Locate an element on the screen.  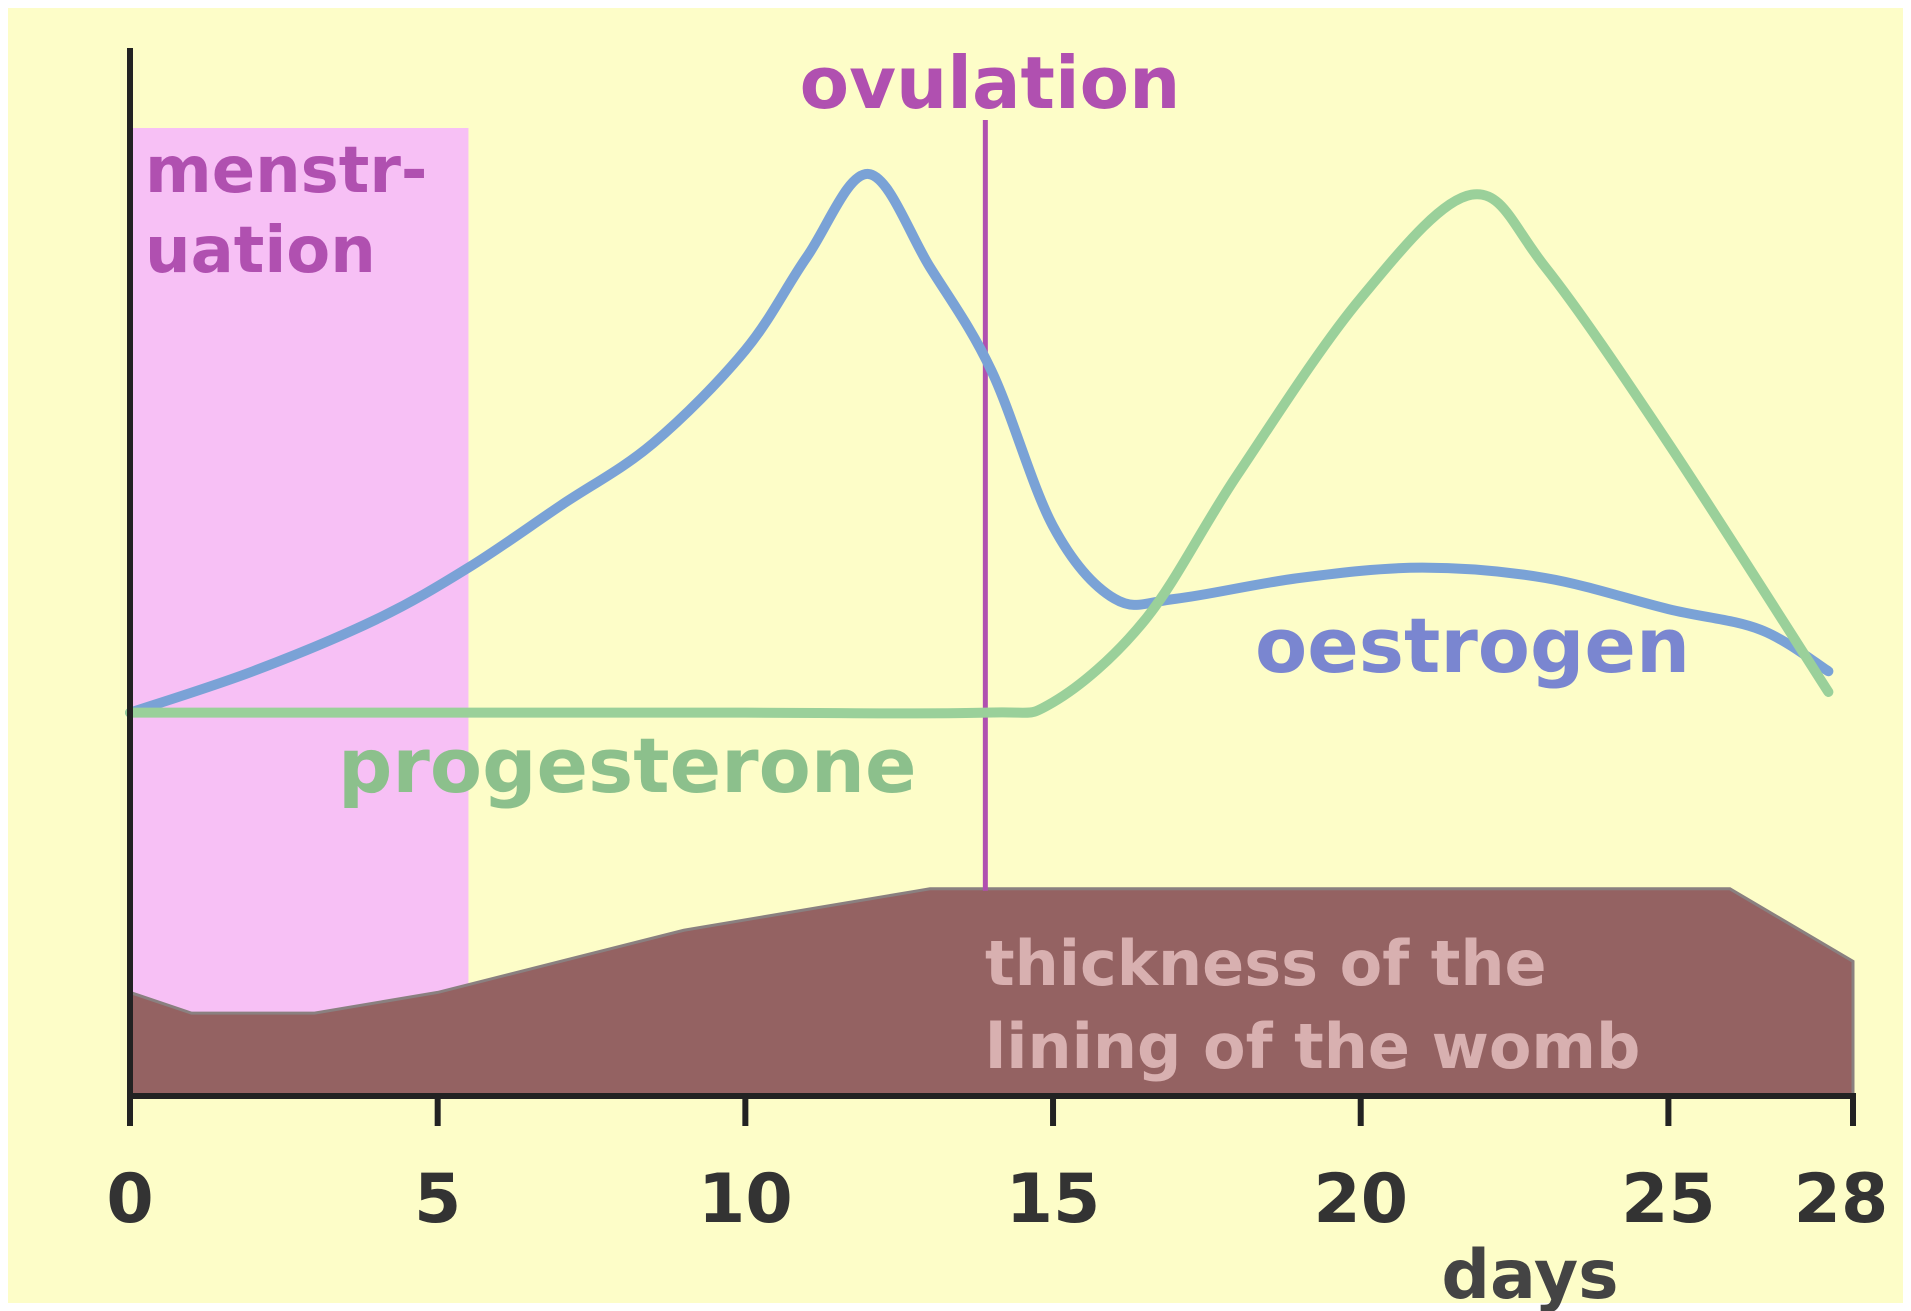
menstruation-band is located at coordinates (299, 612).